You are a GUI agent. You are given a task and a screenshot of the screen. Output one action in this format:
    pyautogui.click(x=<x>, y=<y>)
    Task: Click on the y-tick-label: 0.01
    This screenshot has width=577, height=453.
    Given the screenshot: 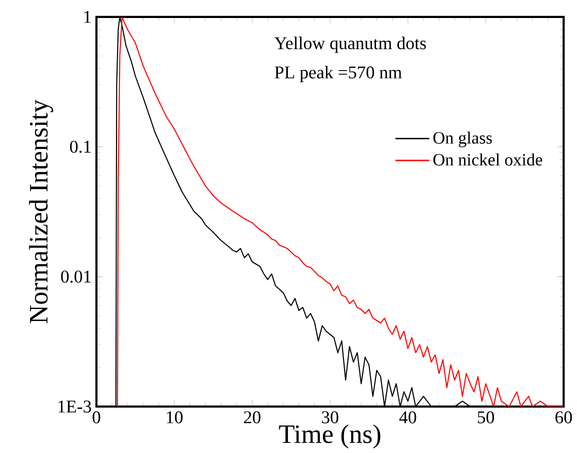 What is the action you would take?
    pyautogui.click(x=76, y=276)
    